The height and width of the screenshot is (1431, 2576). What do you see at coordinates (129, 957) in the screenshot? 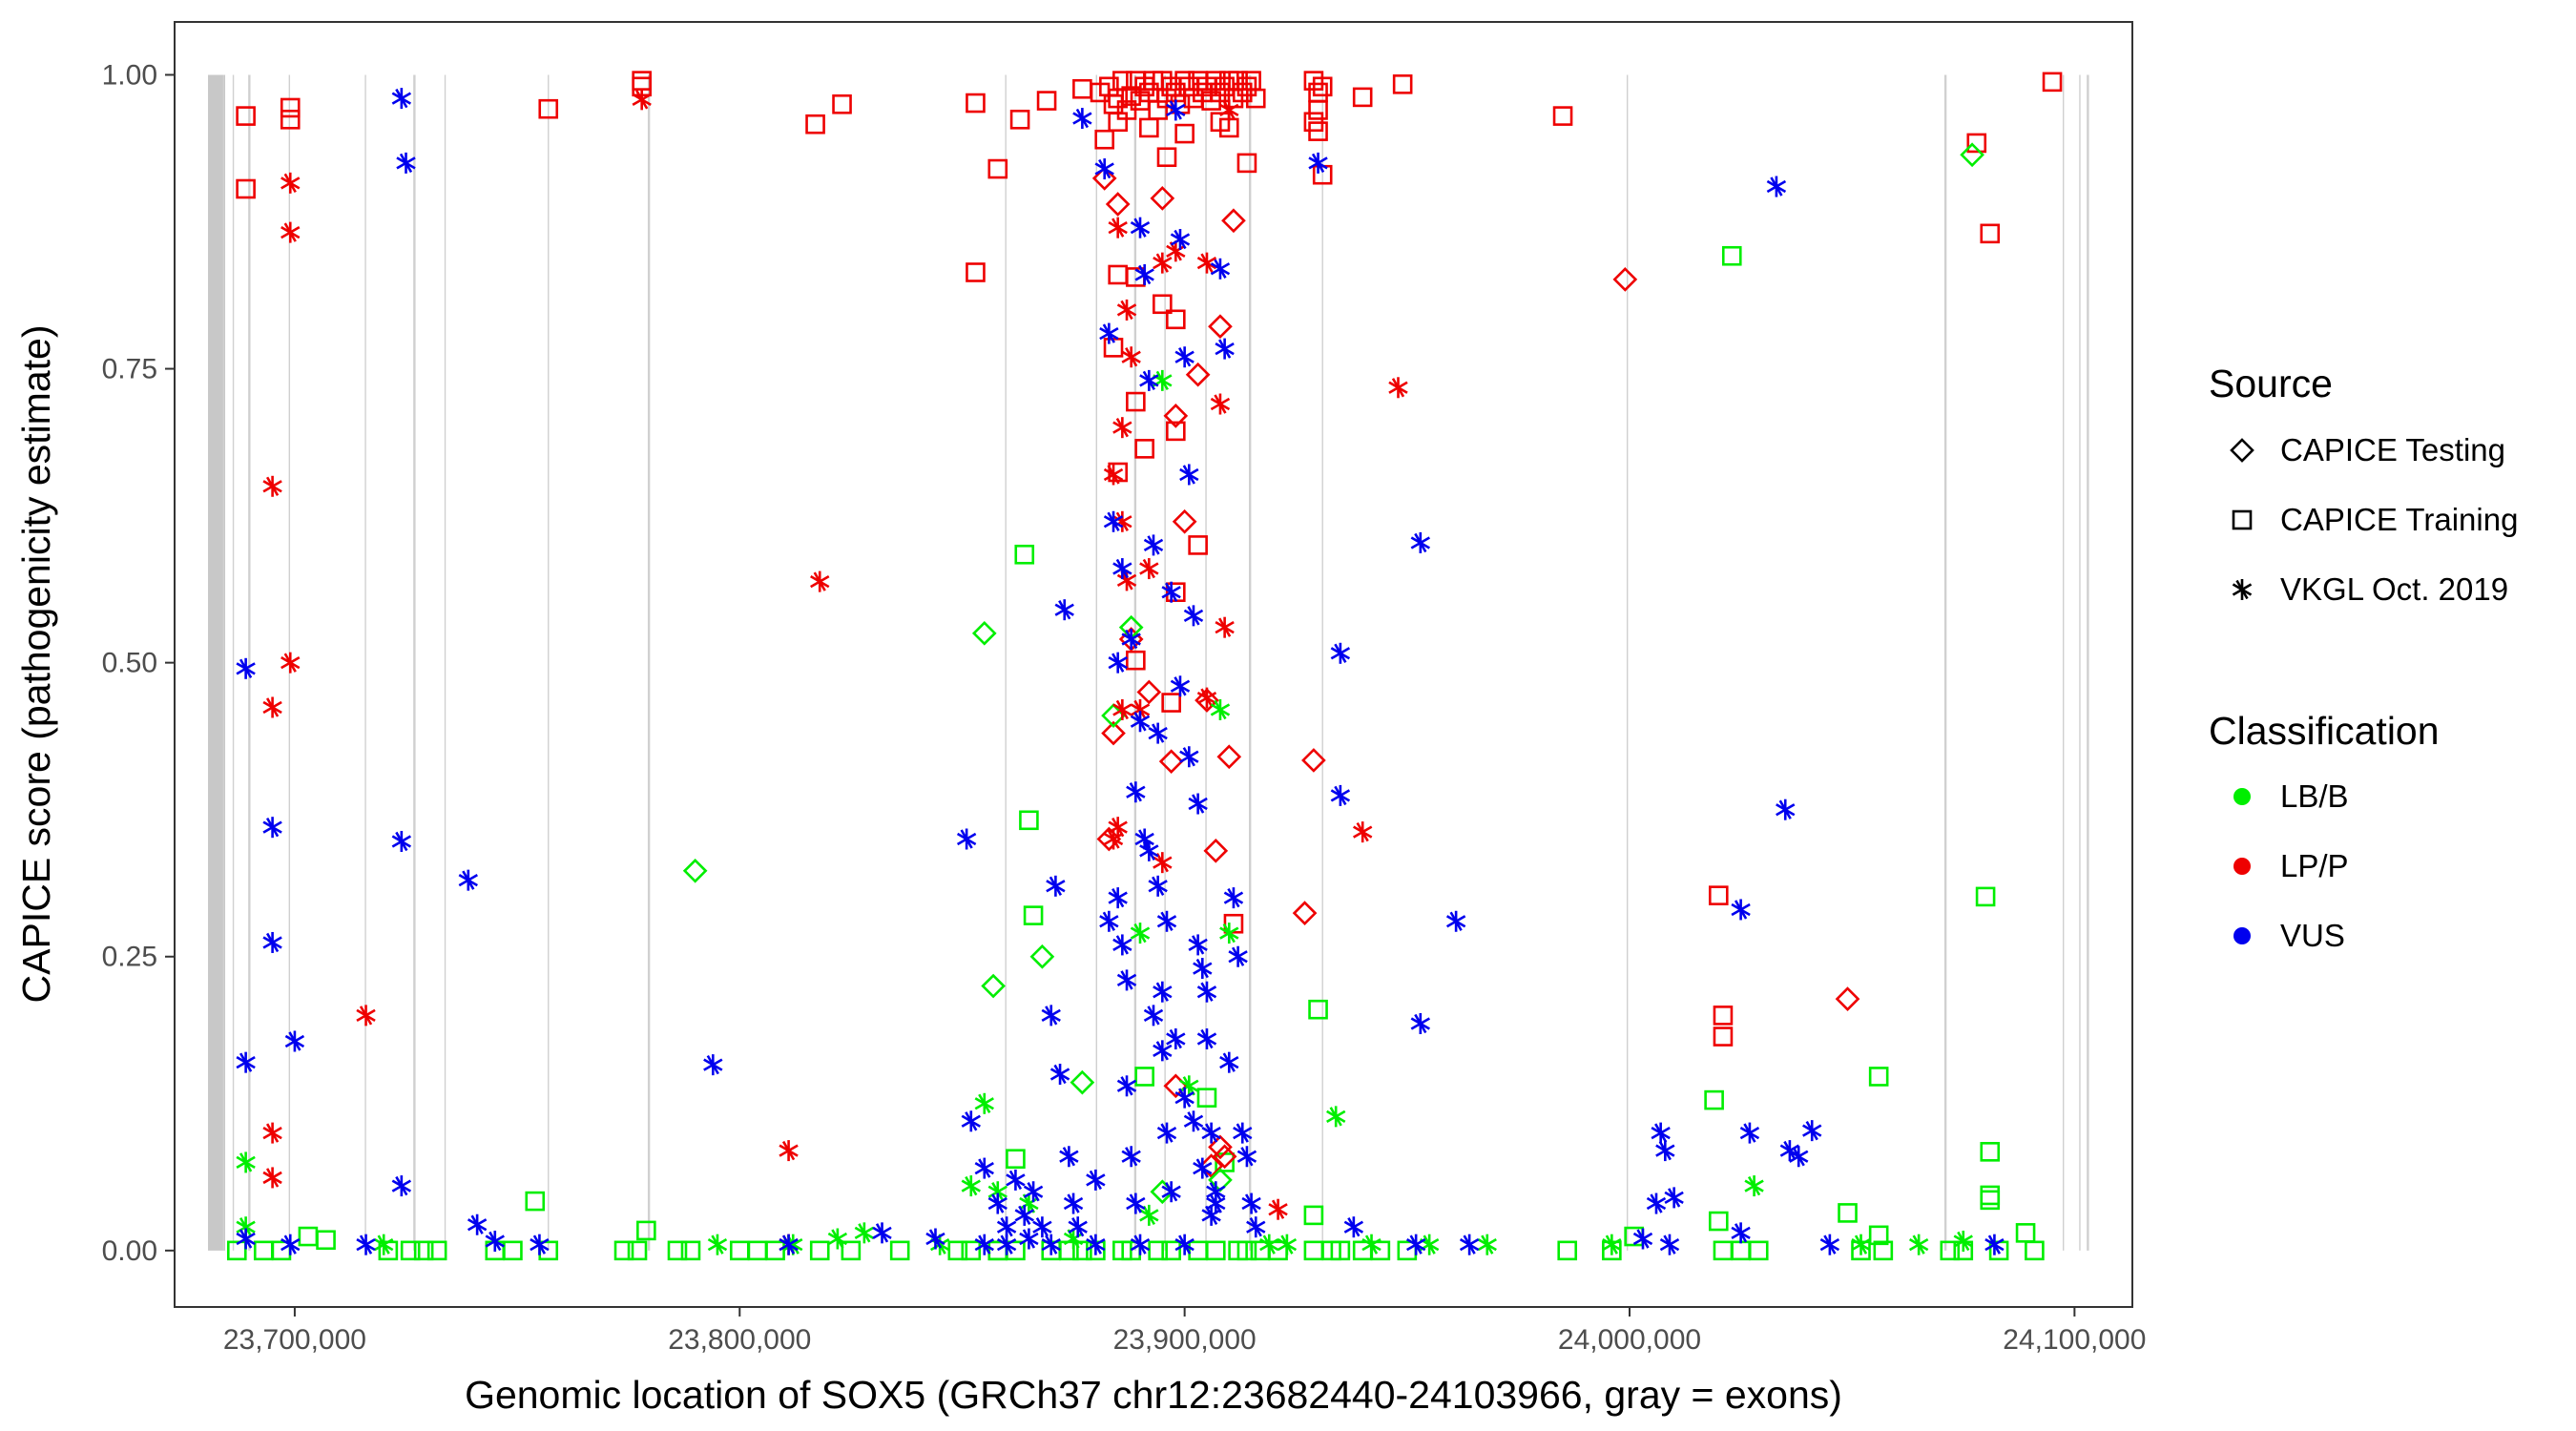
I see `y-tick-label: 0.25` at bounding box center [129, 957].